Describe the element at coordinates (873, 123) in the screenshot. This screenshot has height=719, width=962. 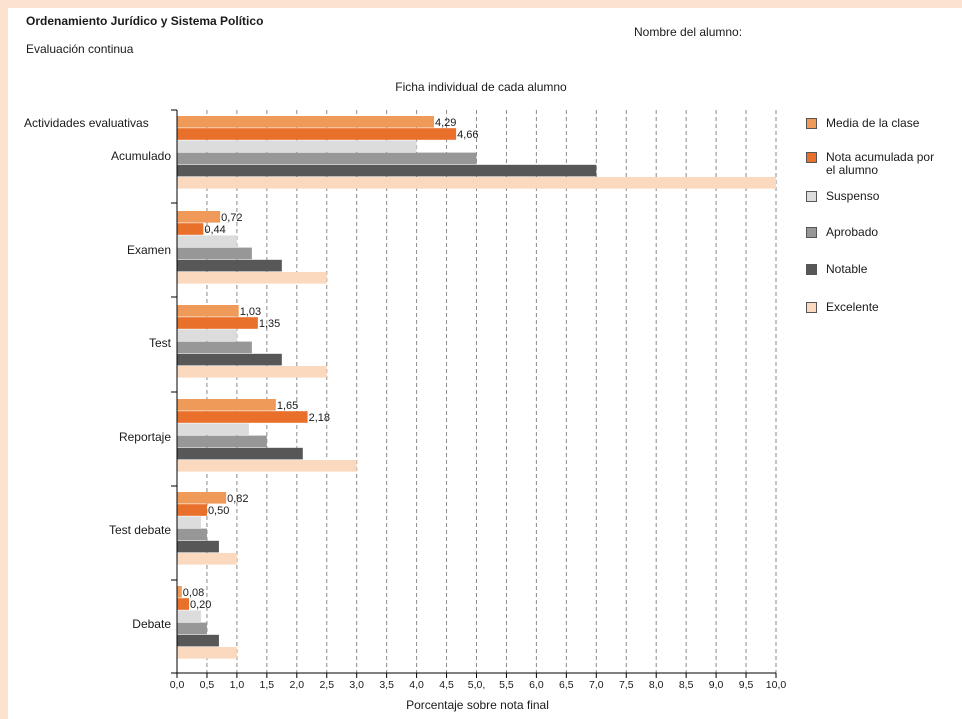
I see `legend-label: Media de la clase` at that location.